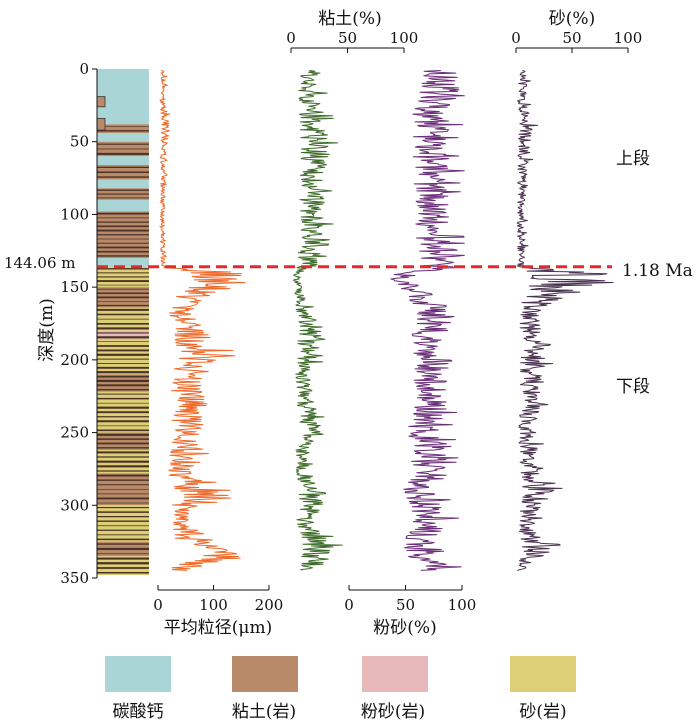 The width and height of the screenshot is (700, 727). Describe the element at coordinates (565, 320) in the screenshot. I see `sand-series-line` at that location.